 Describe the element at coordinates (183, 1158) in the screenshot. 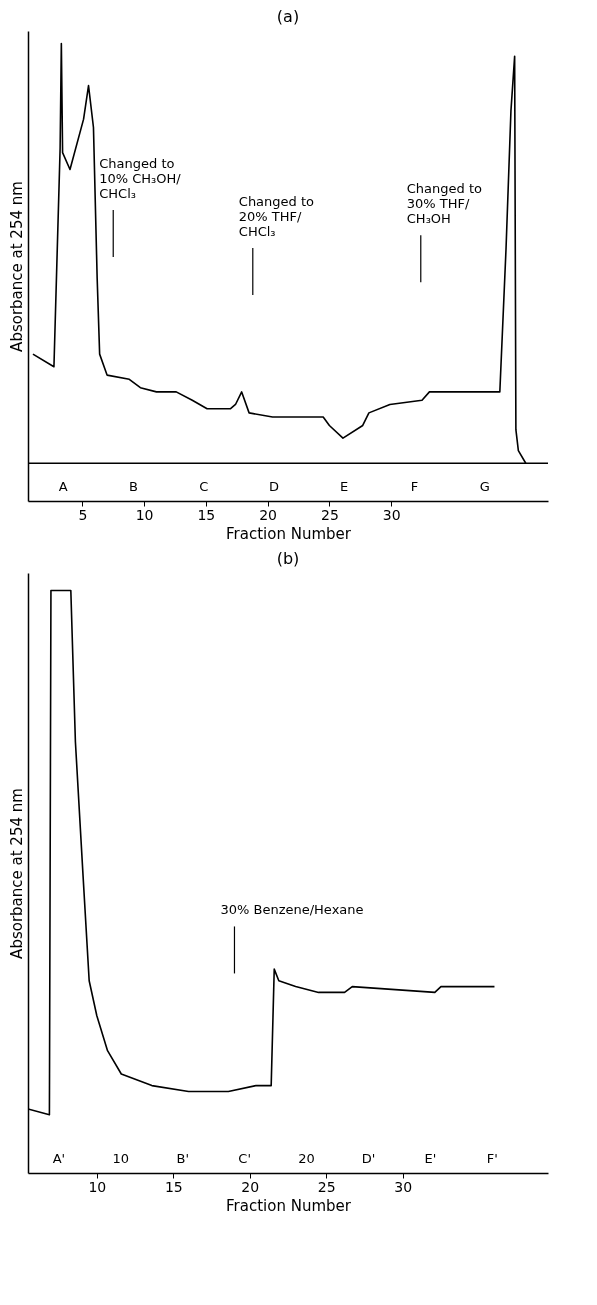

I see `annotation: B'` at that location.